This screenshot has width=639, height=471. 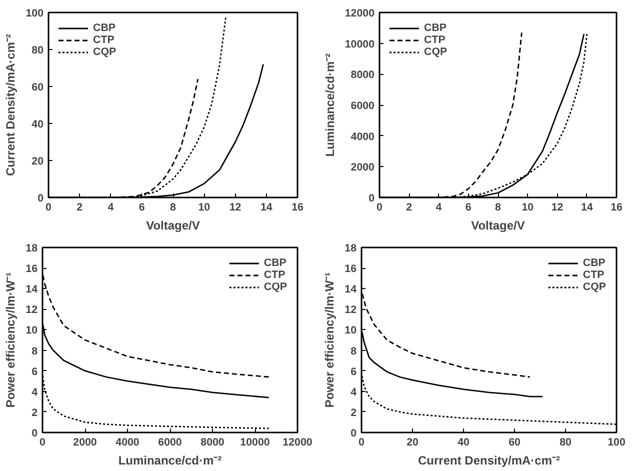 What do you see at coordinates (170, 461) in the screenshot?
I see `x-axis-title: Luminance/cd·m⁻²` at bounding box center [170, 461].